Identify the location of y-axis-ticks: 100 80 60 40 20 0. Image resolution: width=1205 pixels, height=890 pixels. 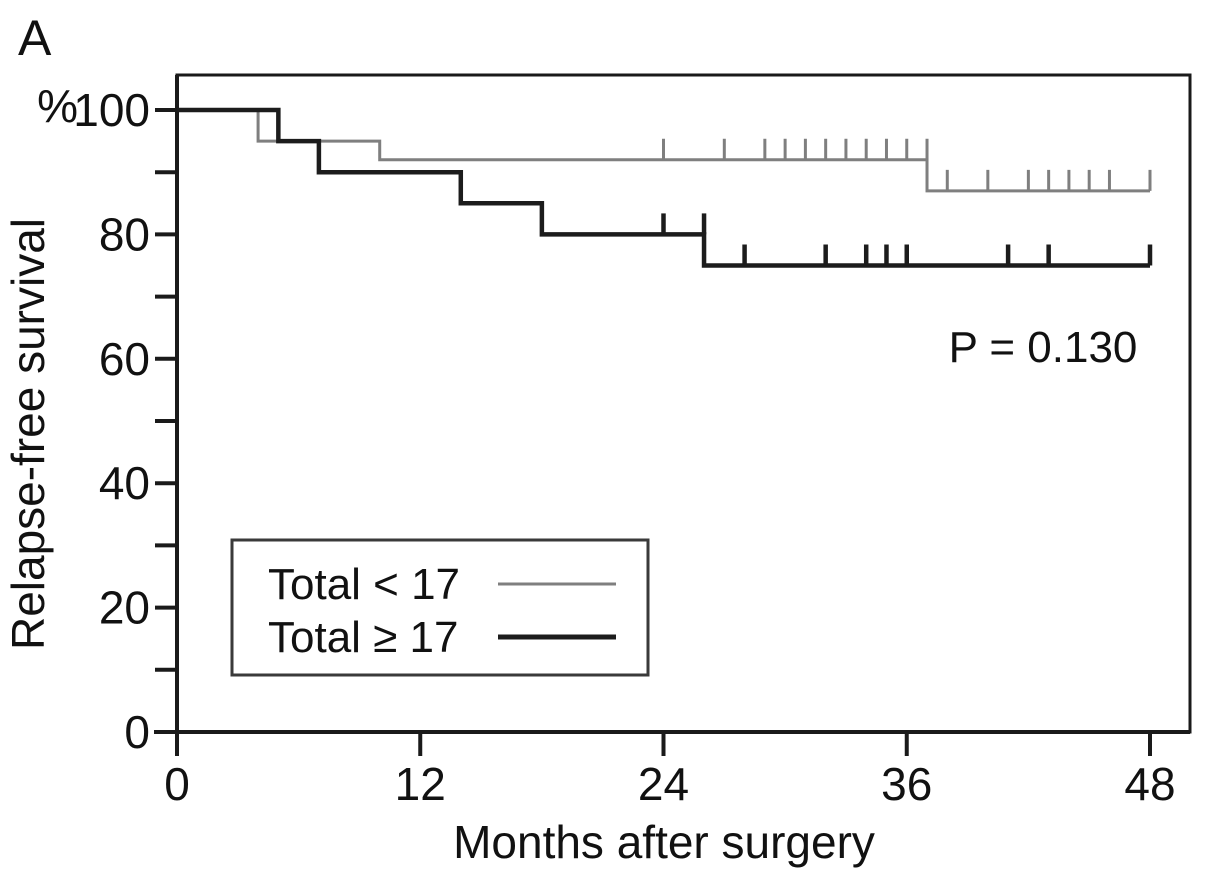
(125, 421).